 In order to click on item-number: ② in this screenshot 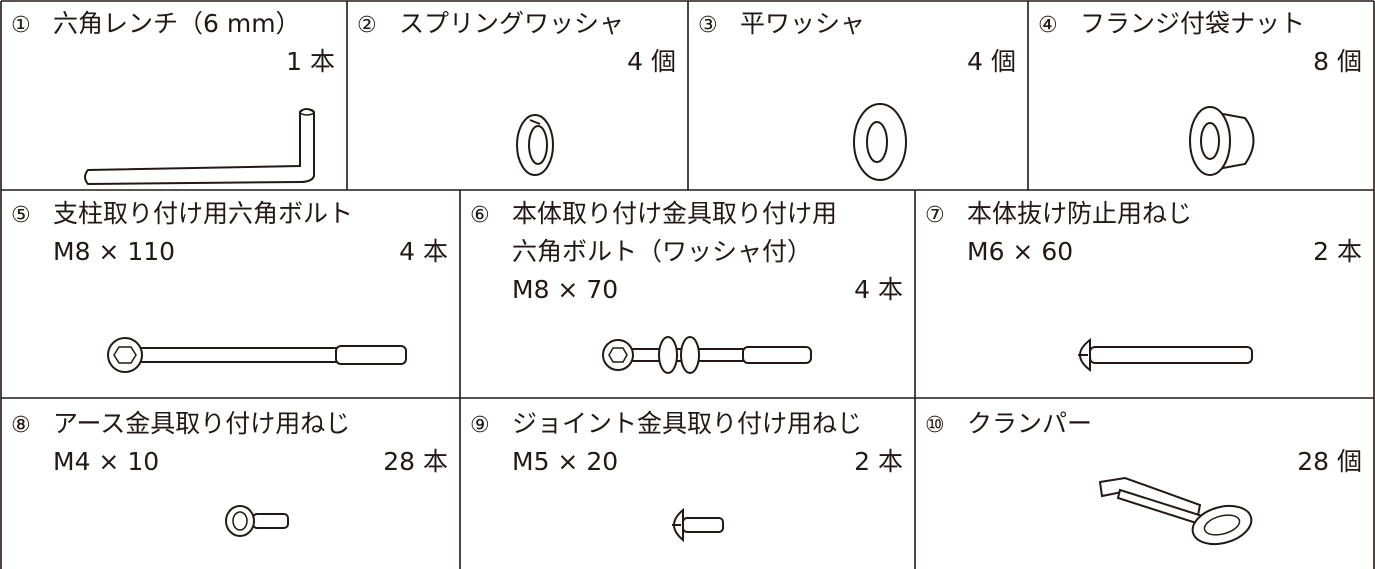, I will do `click(367, 25)`.